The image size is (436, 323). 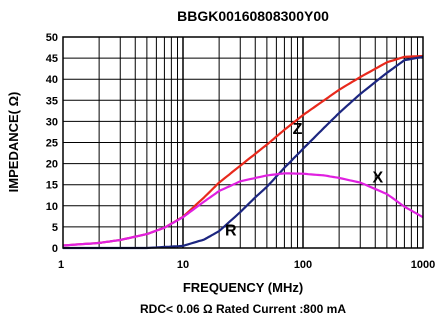 What do you see at coordinates (52, 59) in the screenshot?
I see `y-tick-label: 45` at bounding box center [52, 59].